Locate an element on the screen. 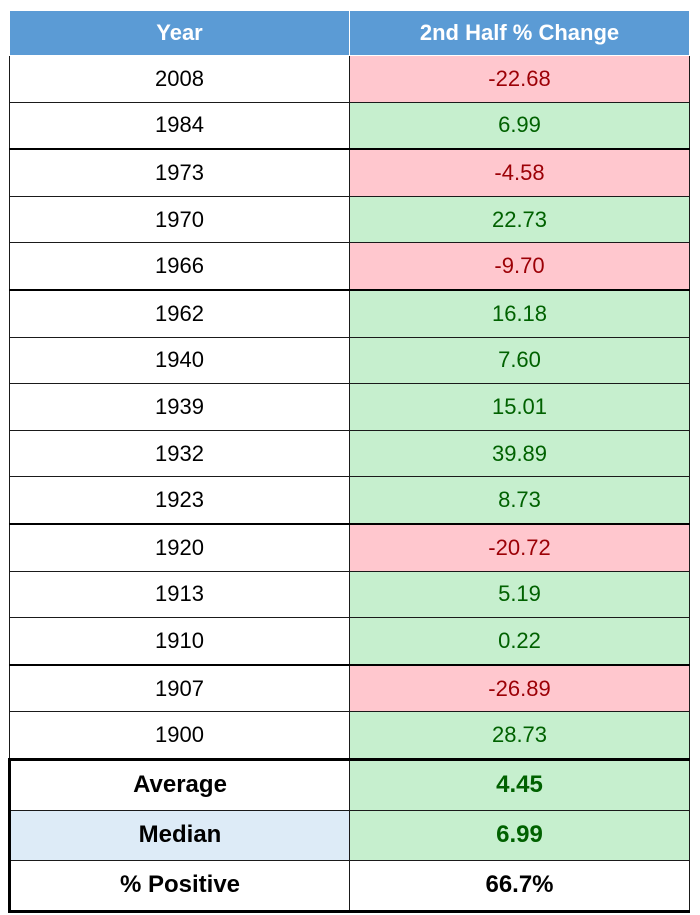 The width and height of the screenshot is (700, 915). change-cell: 22.73 is located at coordinates (519, 219).